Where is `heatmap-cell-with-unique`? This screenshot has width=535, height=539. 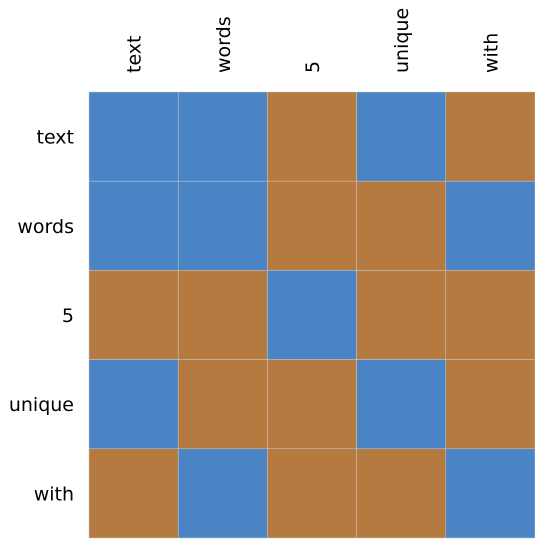
heatmap-cell-with-unique is located at coordinates (401, 493).